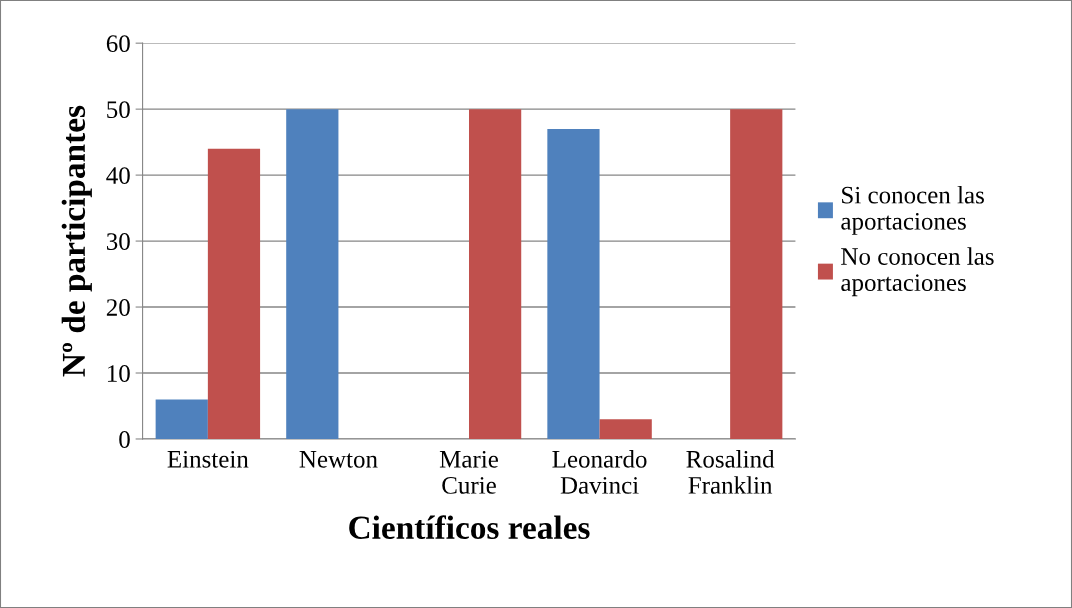 The height and width of the screenshot is (608, 1072). Describe the element at coordinates (208, 459) in the screenshot. I see `x-tick-label: Einstein` at that location.